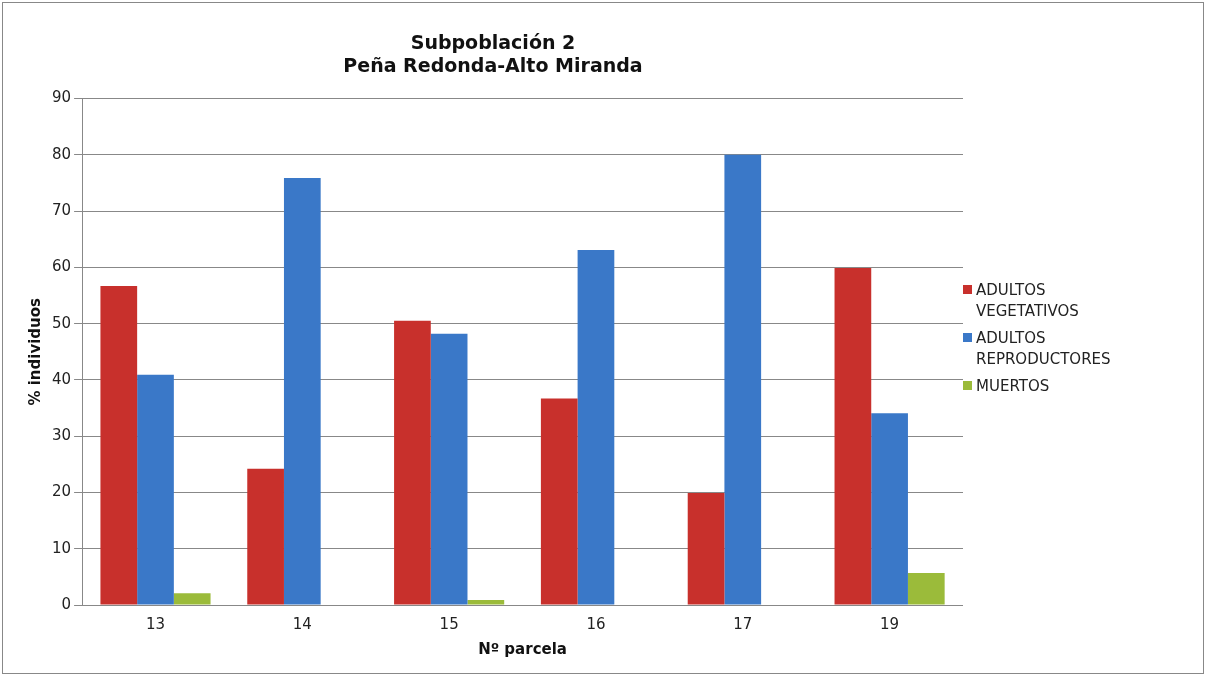  What do you see at coordinates (890, 623) in the screenshot?
I see `x-tick-label: 19` at bounding box center [890, 623].